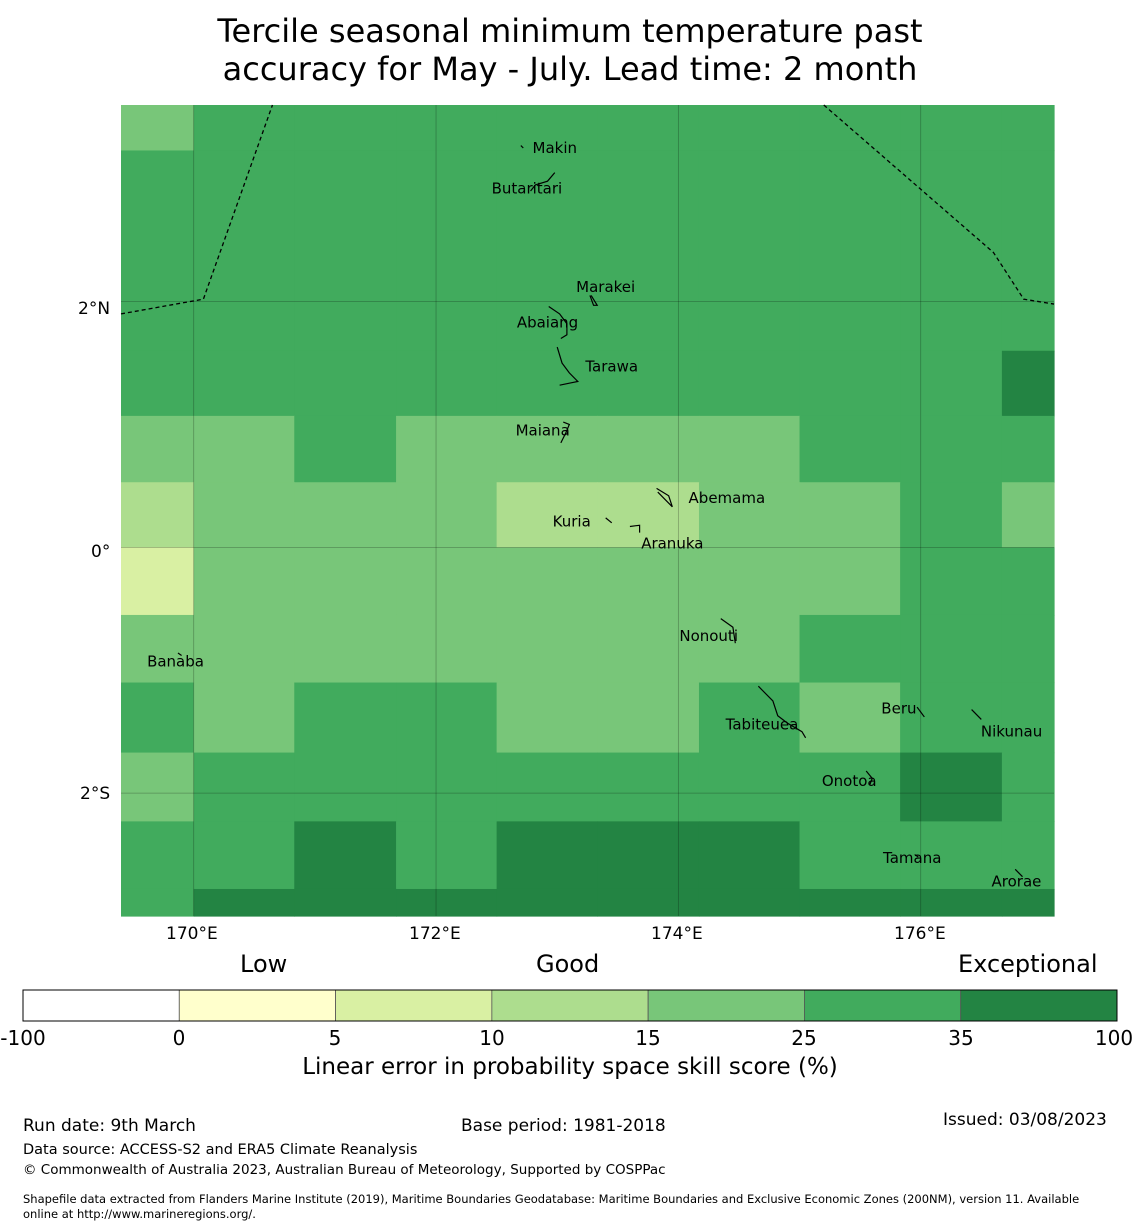 The height and width of the screenshot is (1230, 1140). I want to click on colorbar-tick-label: -100, so click(23, 1038).